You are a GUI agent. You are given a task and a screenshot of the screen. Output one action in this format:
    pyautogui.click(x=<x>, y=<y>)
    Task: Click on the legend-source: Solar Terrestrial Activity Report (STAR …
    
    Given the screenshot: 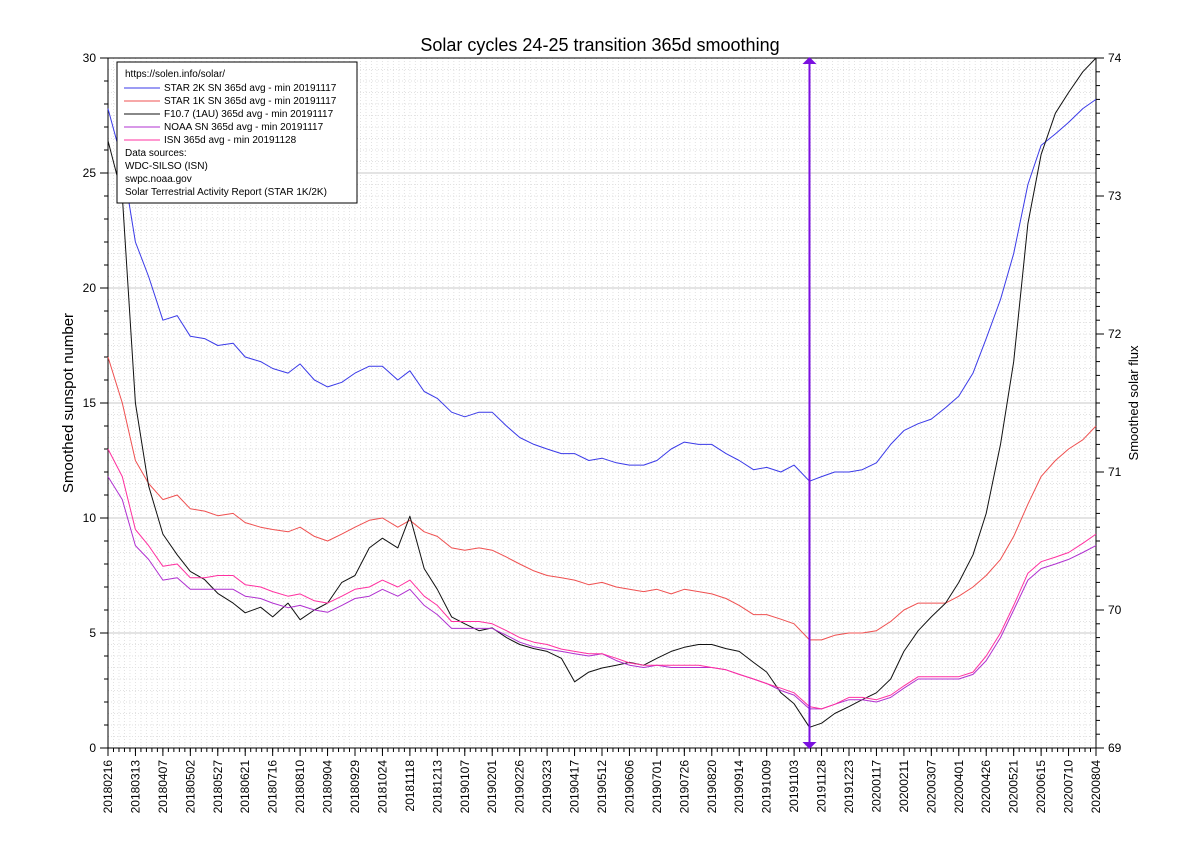 What is the action you would take?
    pyautogui.click(x=226, y=192)
    